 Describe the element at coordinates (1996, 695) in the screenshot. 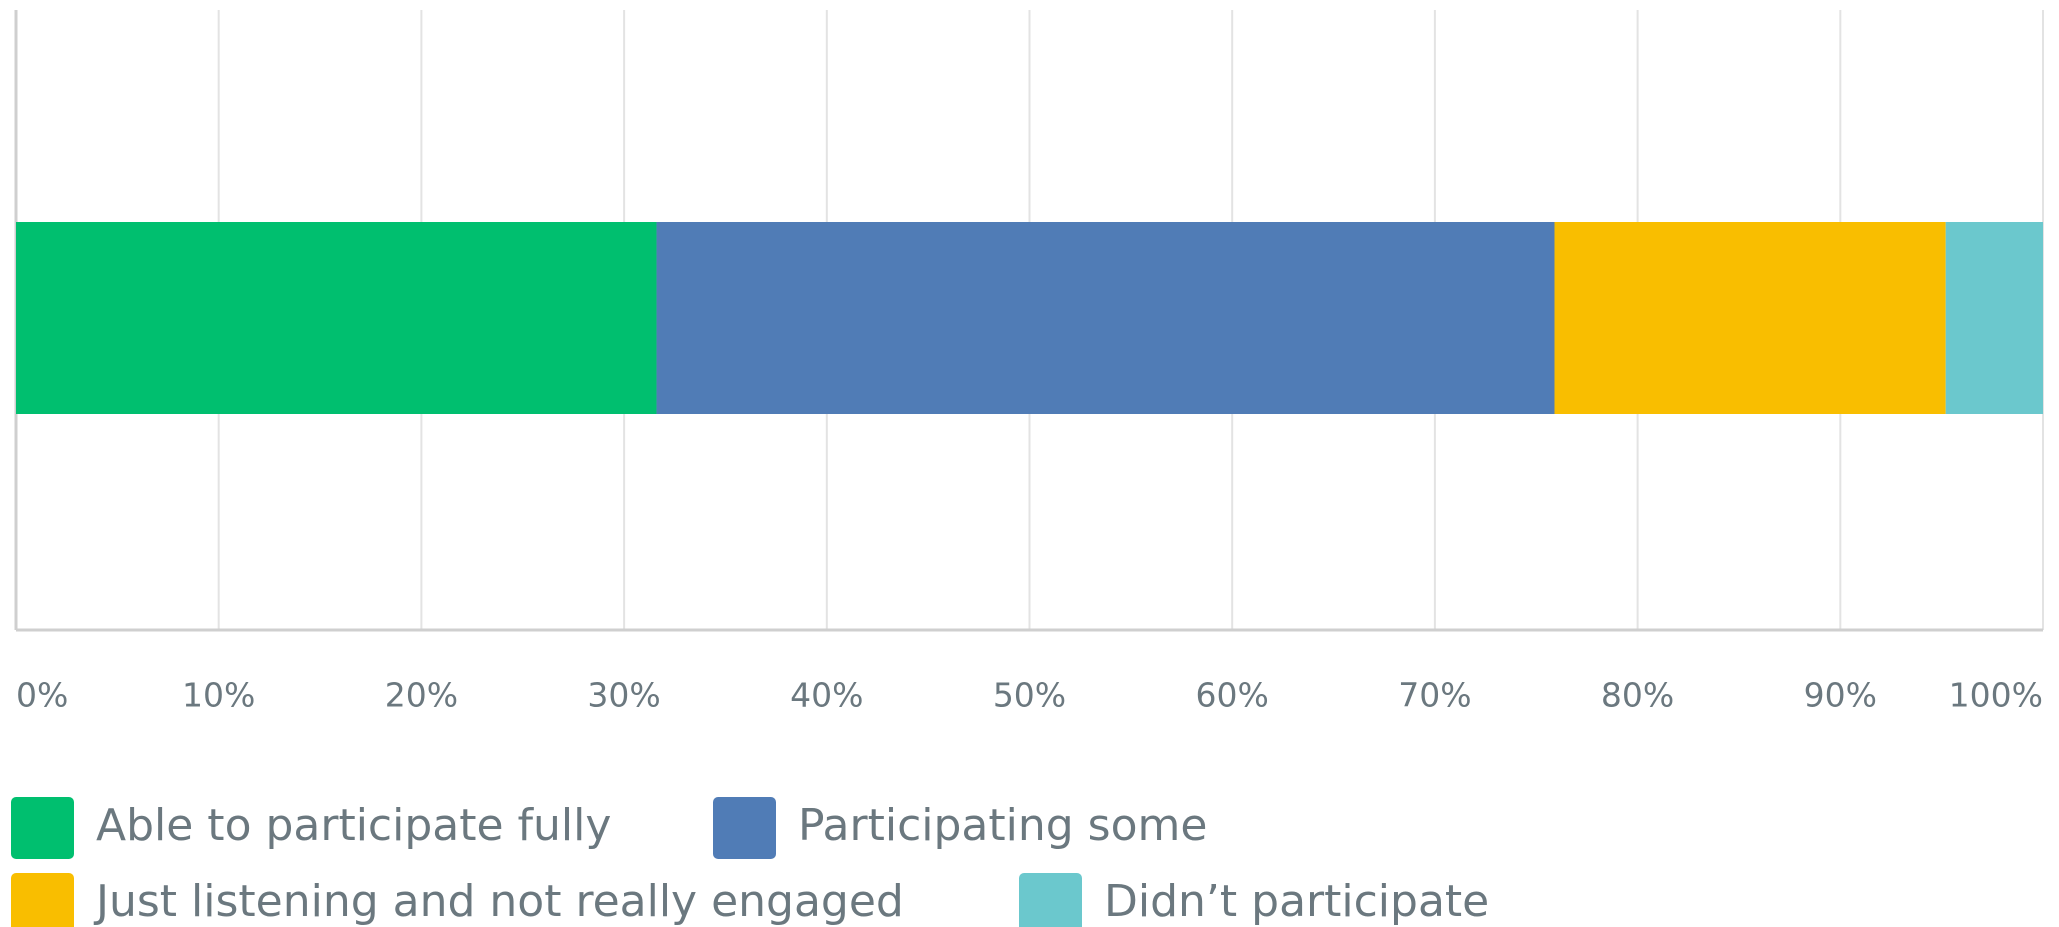

I see `x-tick-label: 100%` at that location.